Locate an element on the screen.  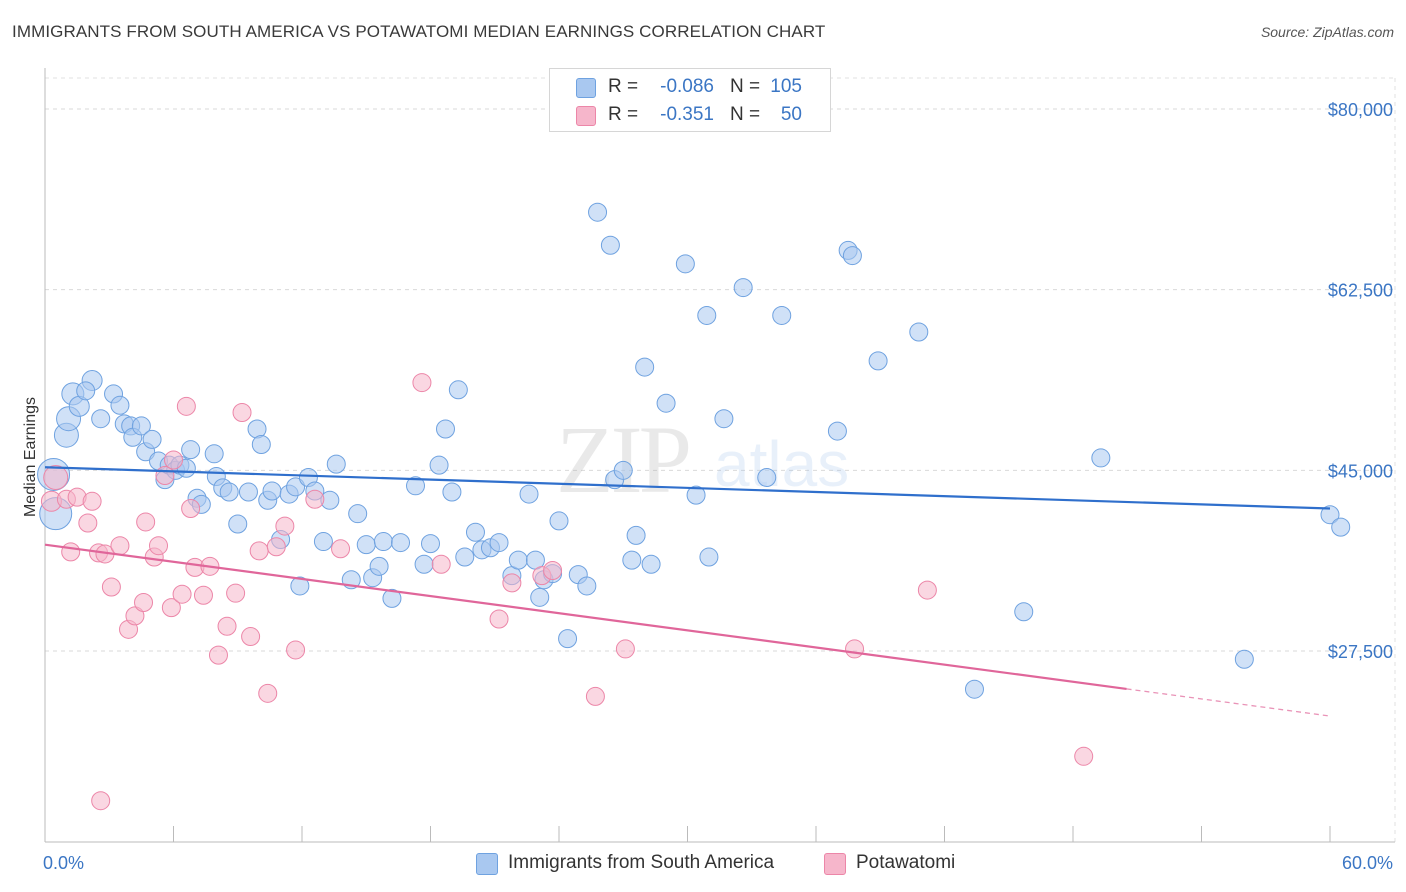
correlation-legend: R = -0.086 N = 105 R = -0.351 N = 50 is located at coordinates (690, 100).